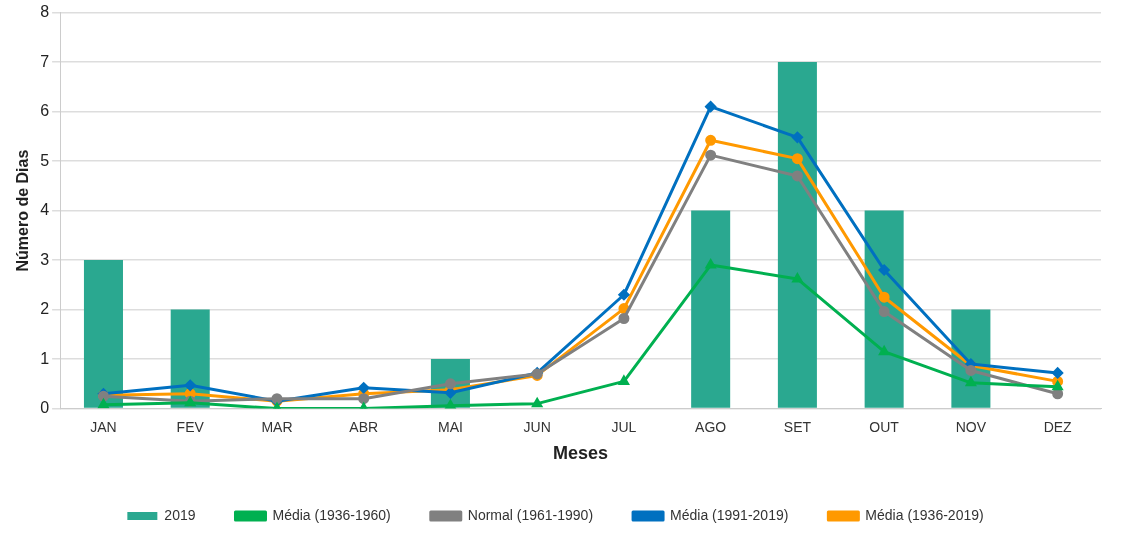 This screenshot has width=1141, height=538. I want to click on y-tick-label: 2, so click(45, 309).